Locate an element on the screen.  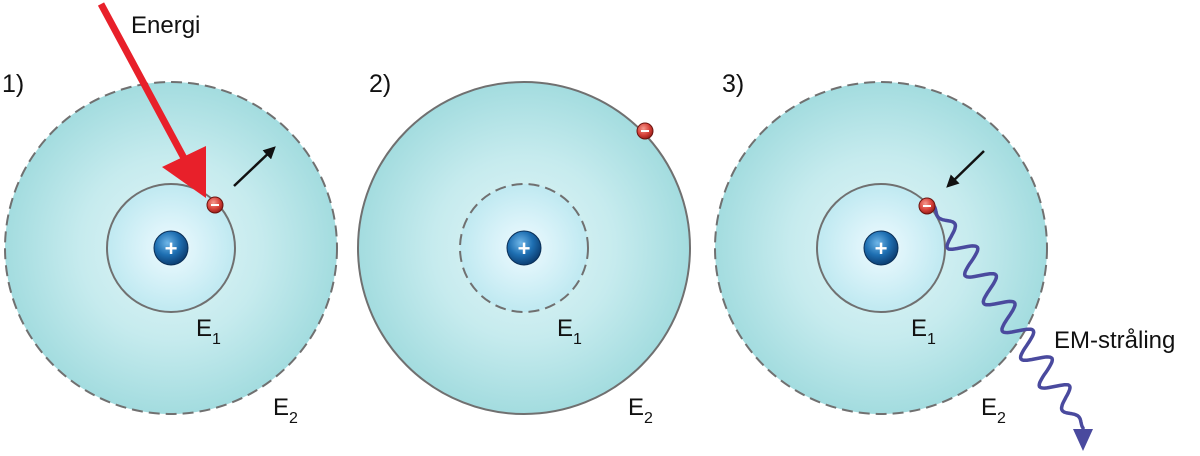
panel-2-label-e2: E2 is located at coordinates (640, 410).